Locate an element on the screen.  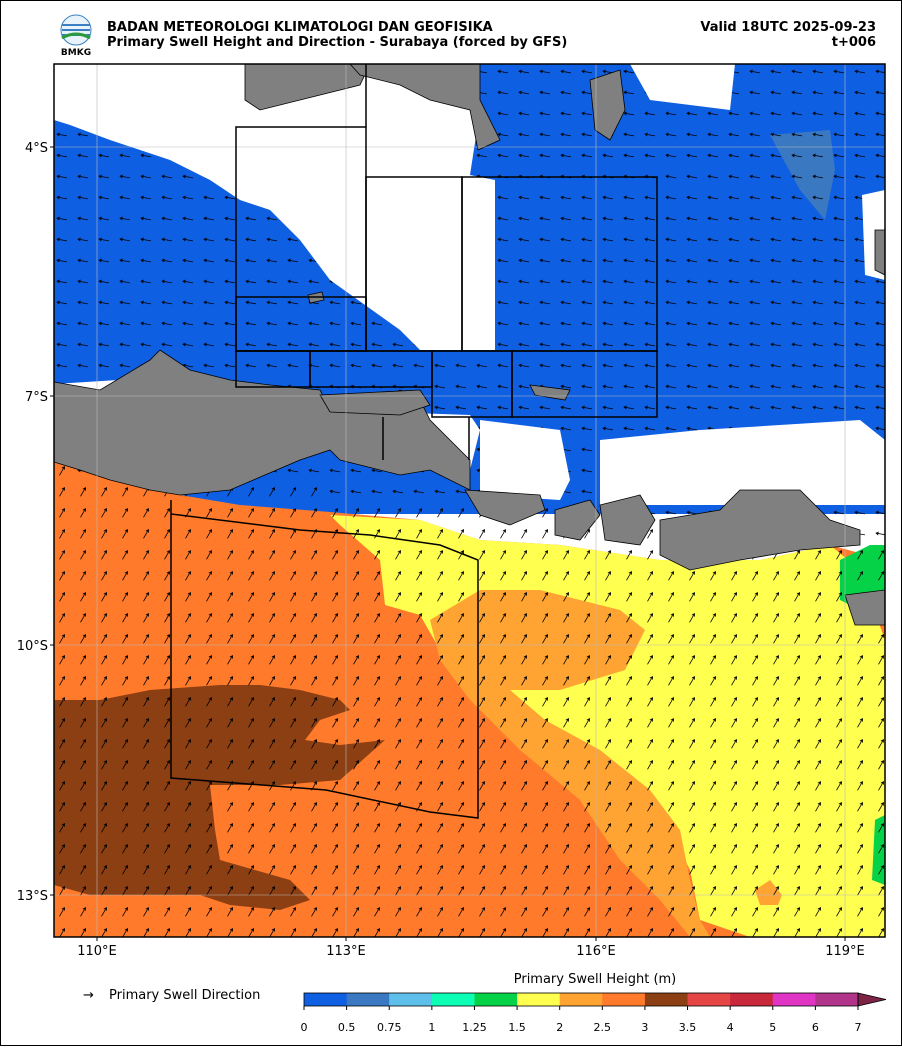
colorbar-tick-label: 5 is located at coordinates (772, 1027).